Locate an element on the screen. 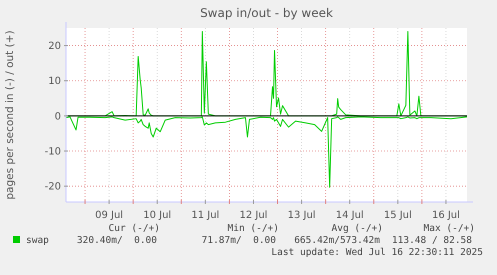 Image resolution: width=497 pixels, height=275 pixels. x-tick-label: 11 Jul is located at coordinates (205, 215).